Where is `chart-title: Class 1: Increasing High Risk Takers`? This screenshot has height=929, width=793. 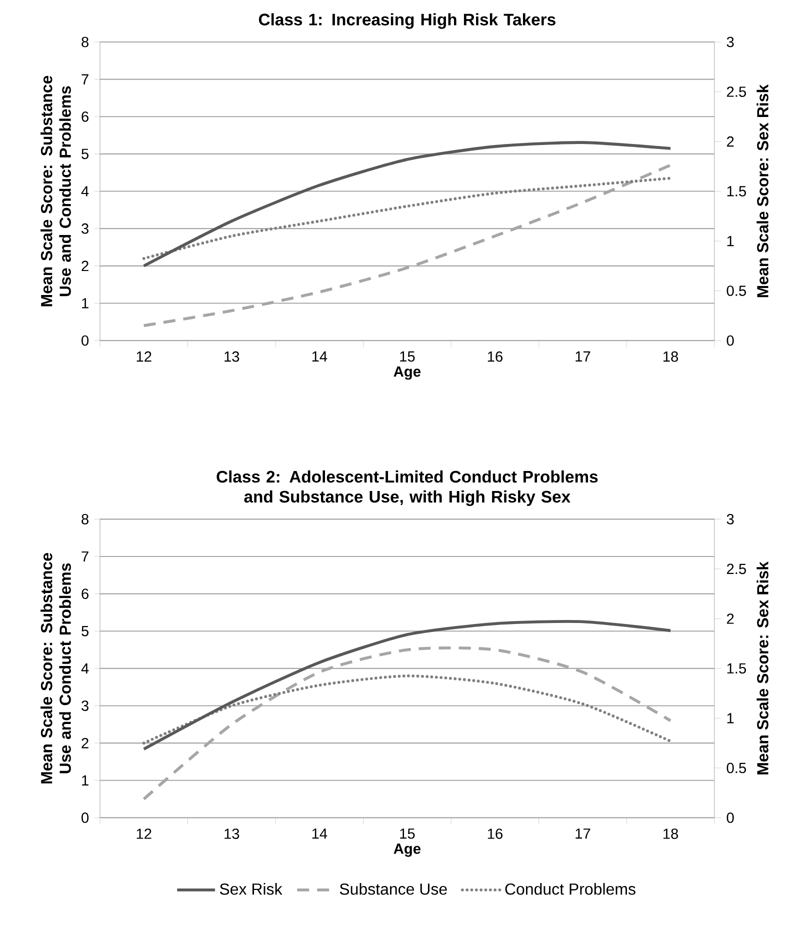 chart-title: Class 1: Increasing High Risk Takers is located at coordinates (407, 21).